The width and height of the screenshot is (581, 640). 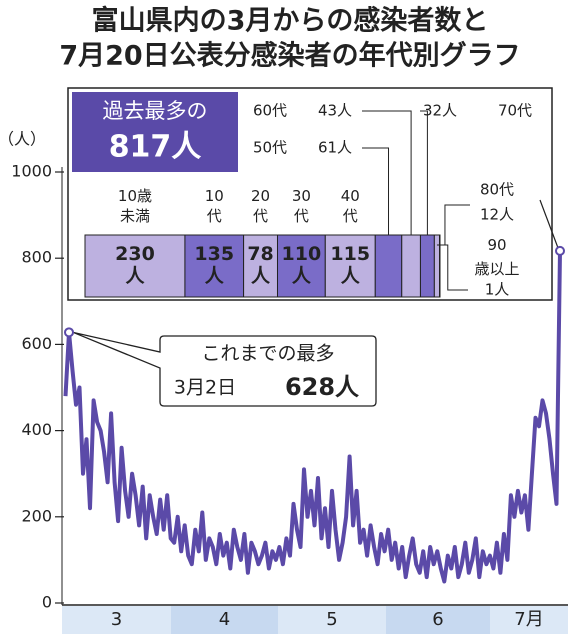 I want to click on segment-label: 61人, so click(x=335, y=148).